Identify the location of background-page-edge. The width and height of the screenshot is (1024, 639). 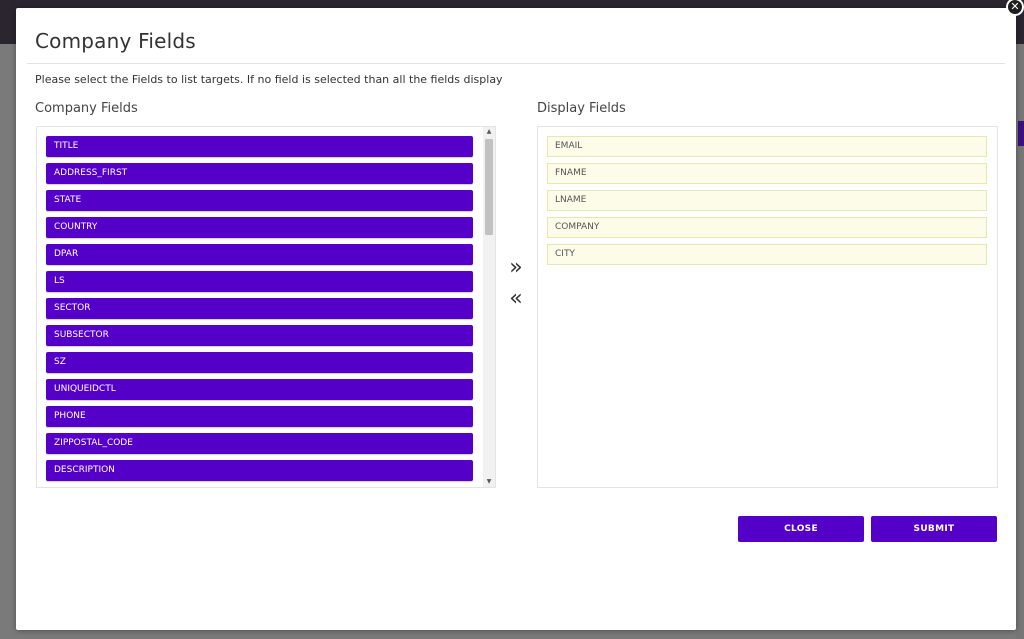
(1020, 341).